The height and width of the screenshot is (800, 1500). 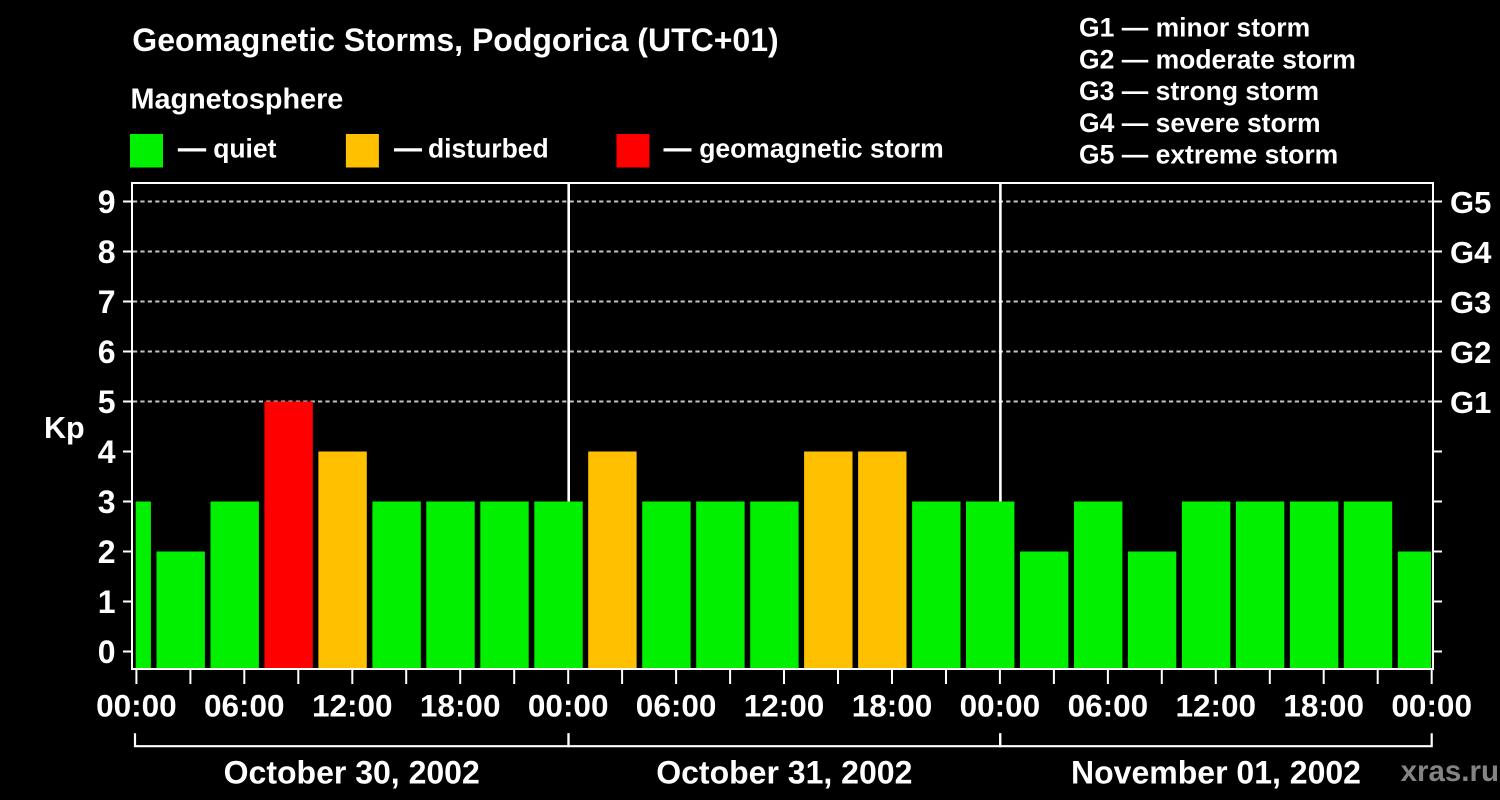 What do you see at coordinates (107, 452) in the screenshot?
I see `svg-text: 4` at bounding box center [107, 452].